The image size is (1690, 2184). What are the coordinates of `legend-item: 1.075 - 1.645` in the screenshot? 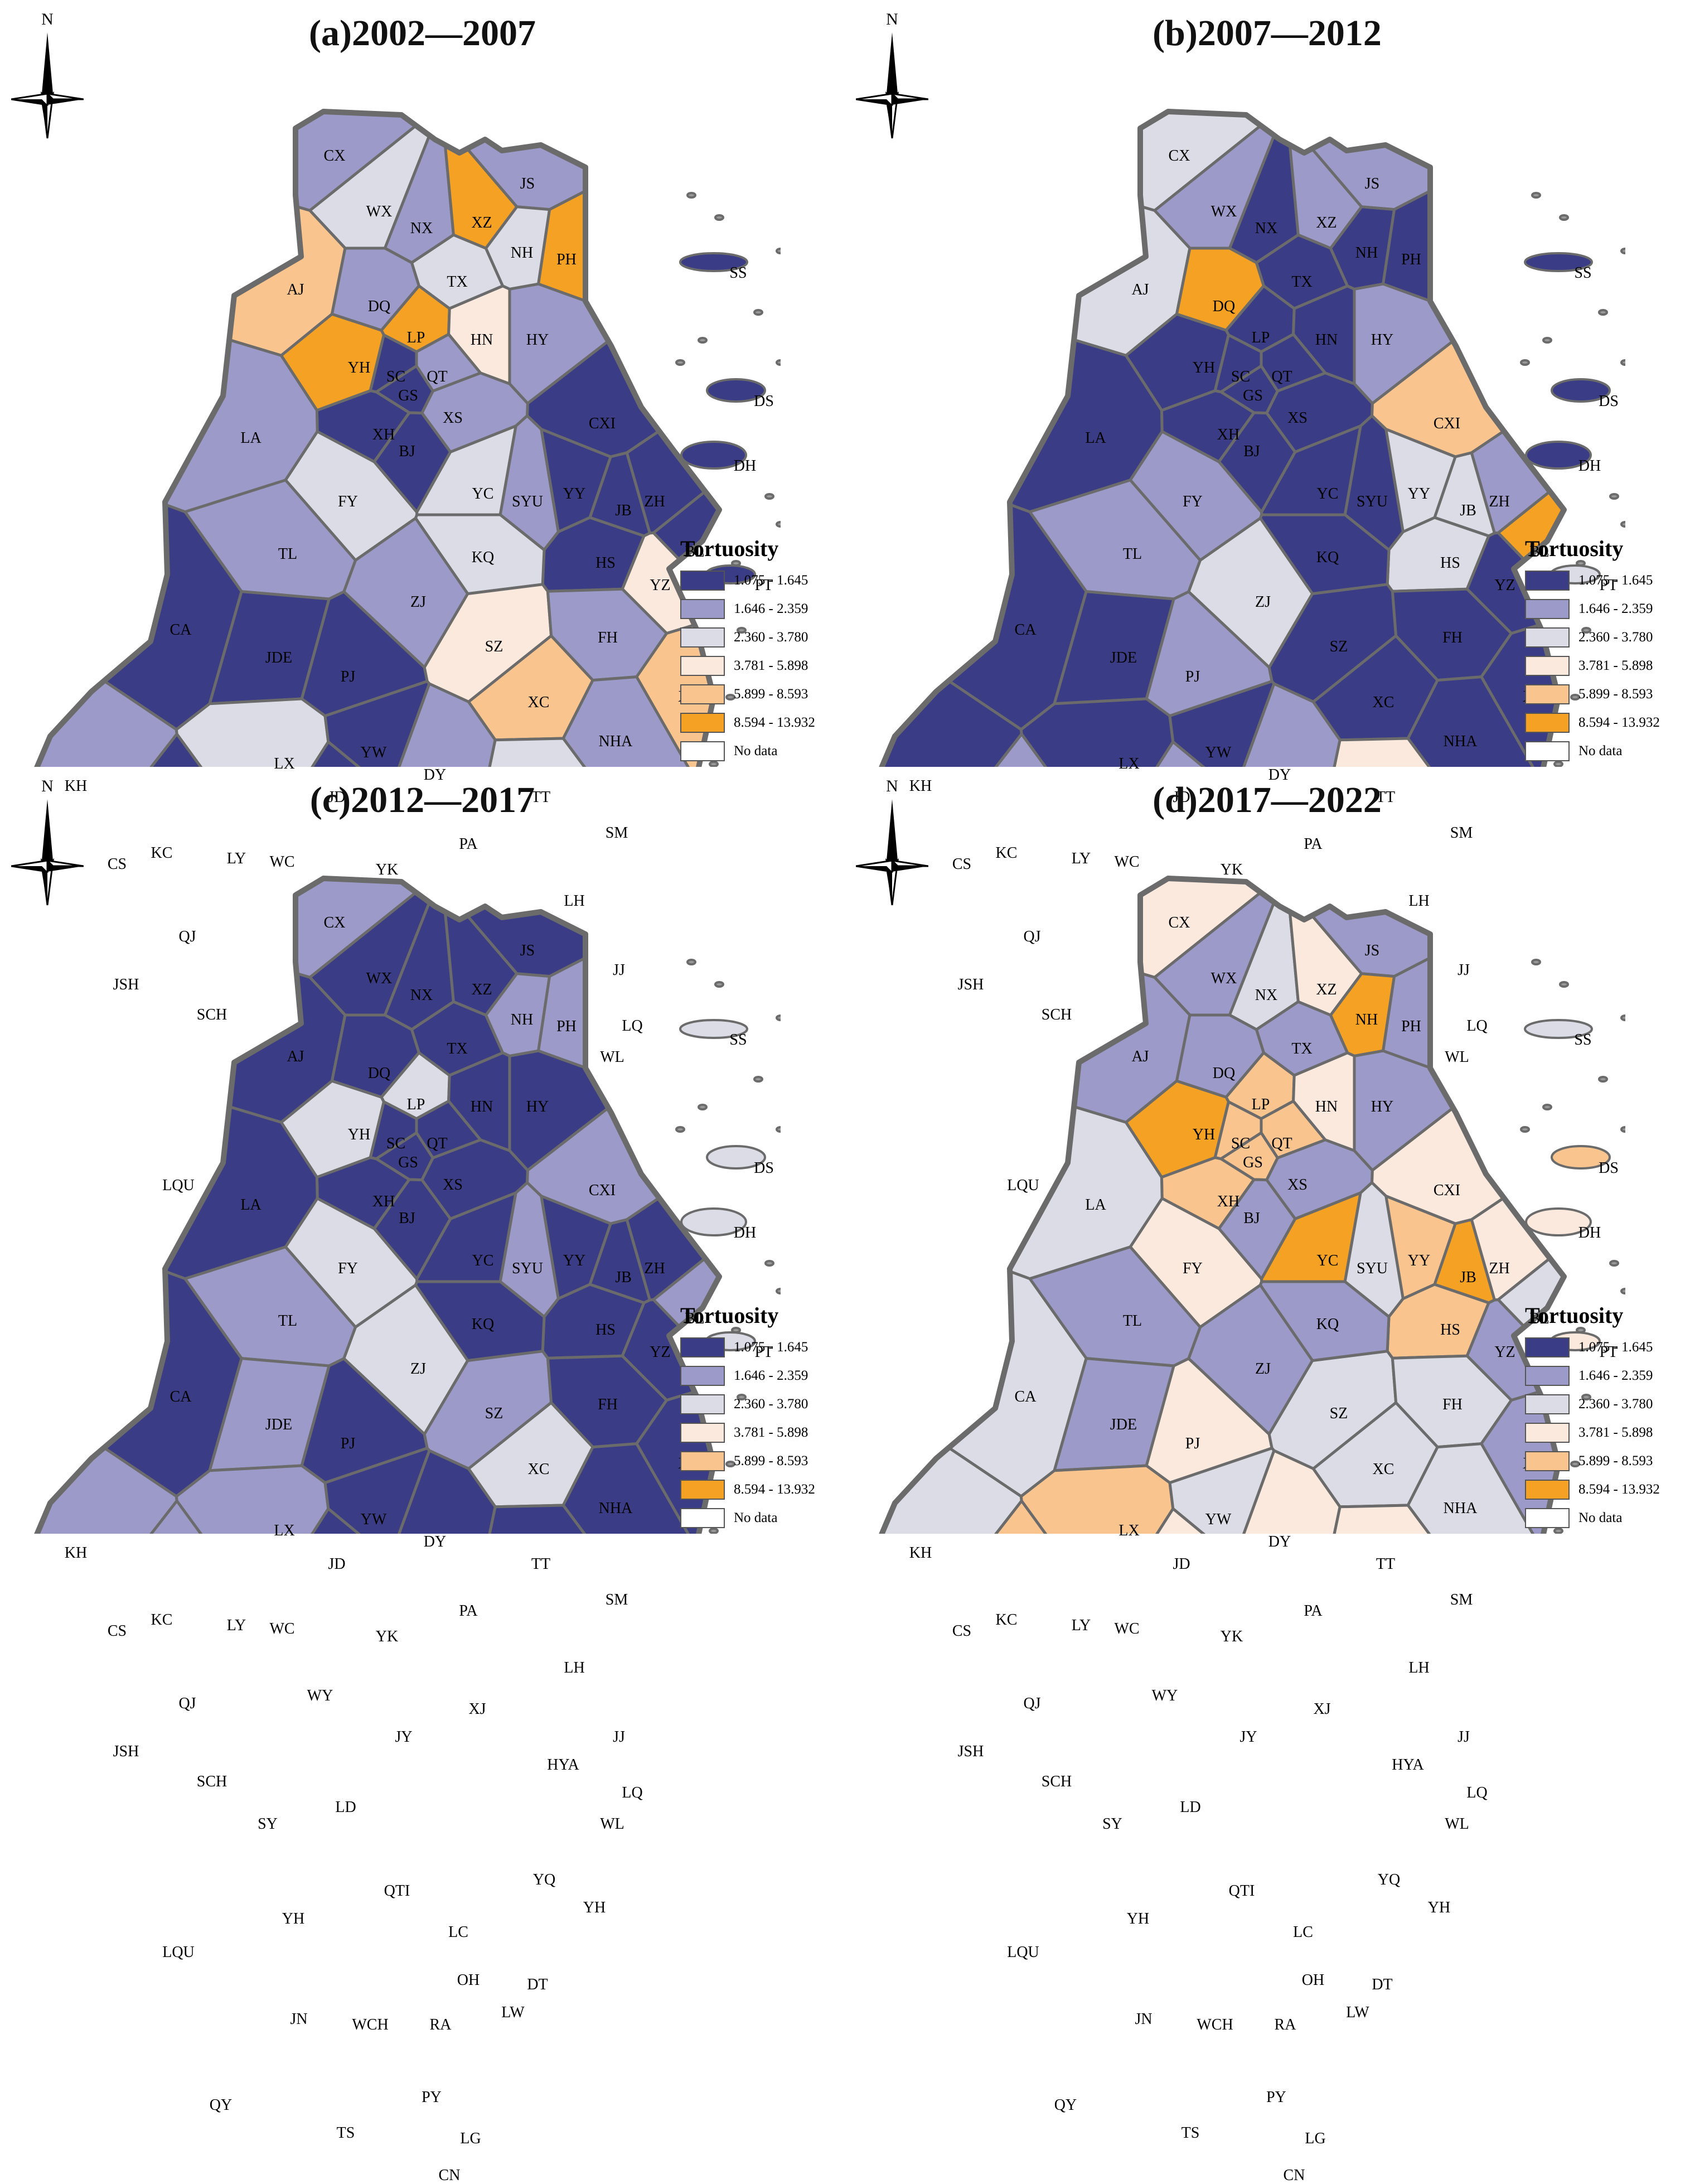 It's located at (761, 580).